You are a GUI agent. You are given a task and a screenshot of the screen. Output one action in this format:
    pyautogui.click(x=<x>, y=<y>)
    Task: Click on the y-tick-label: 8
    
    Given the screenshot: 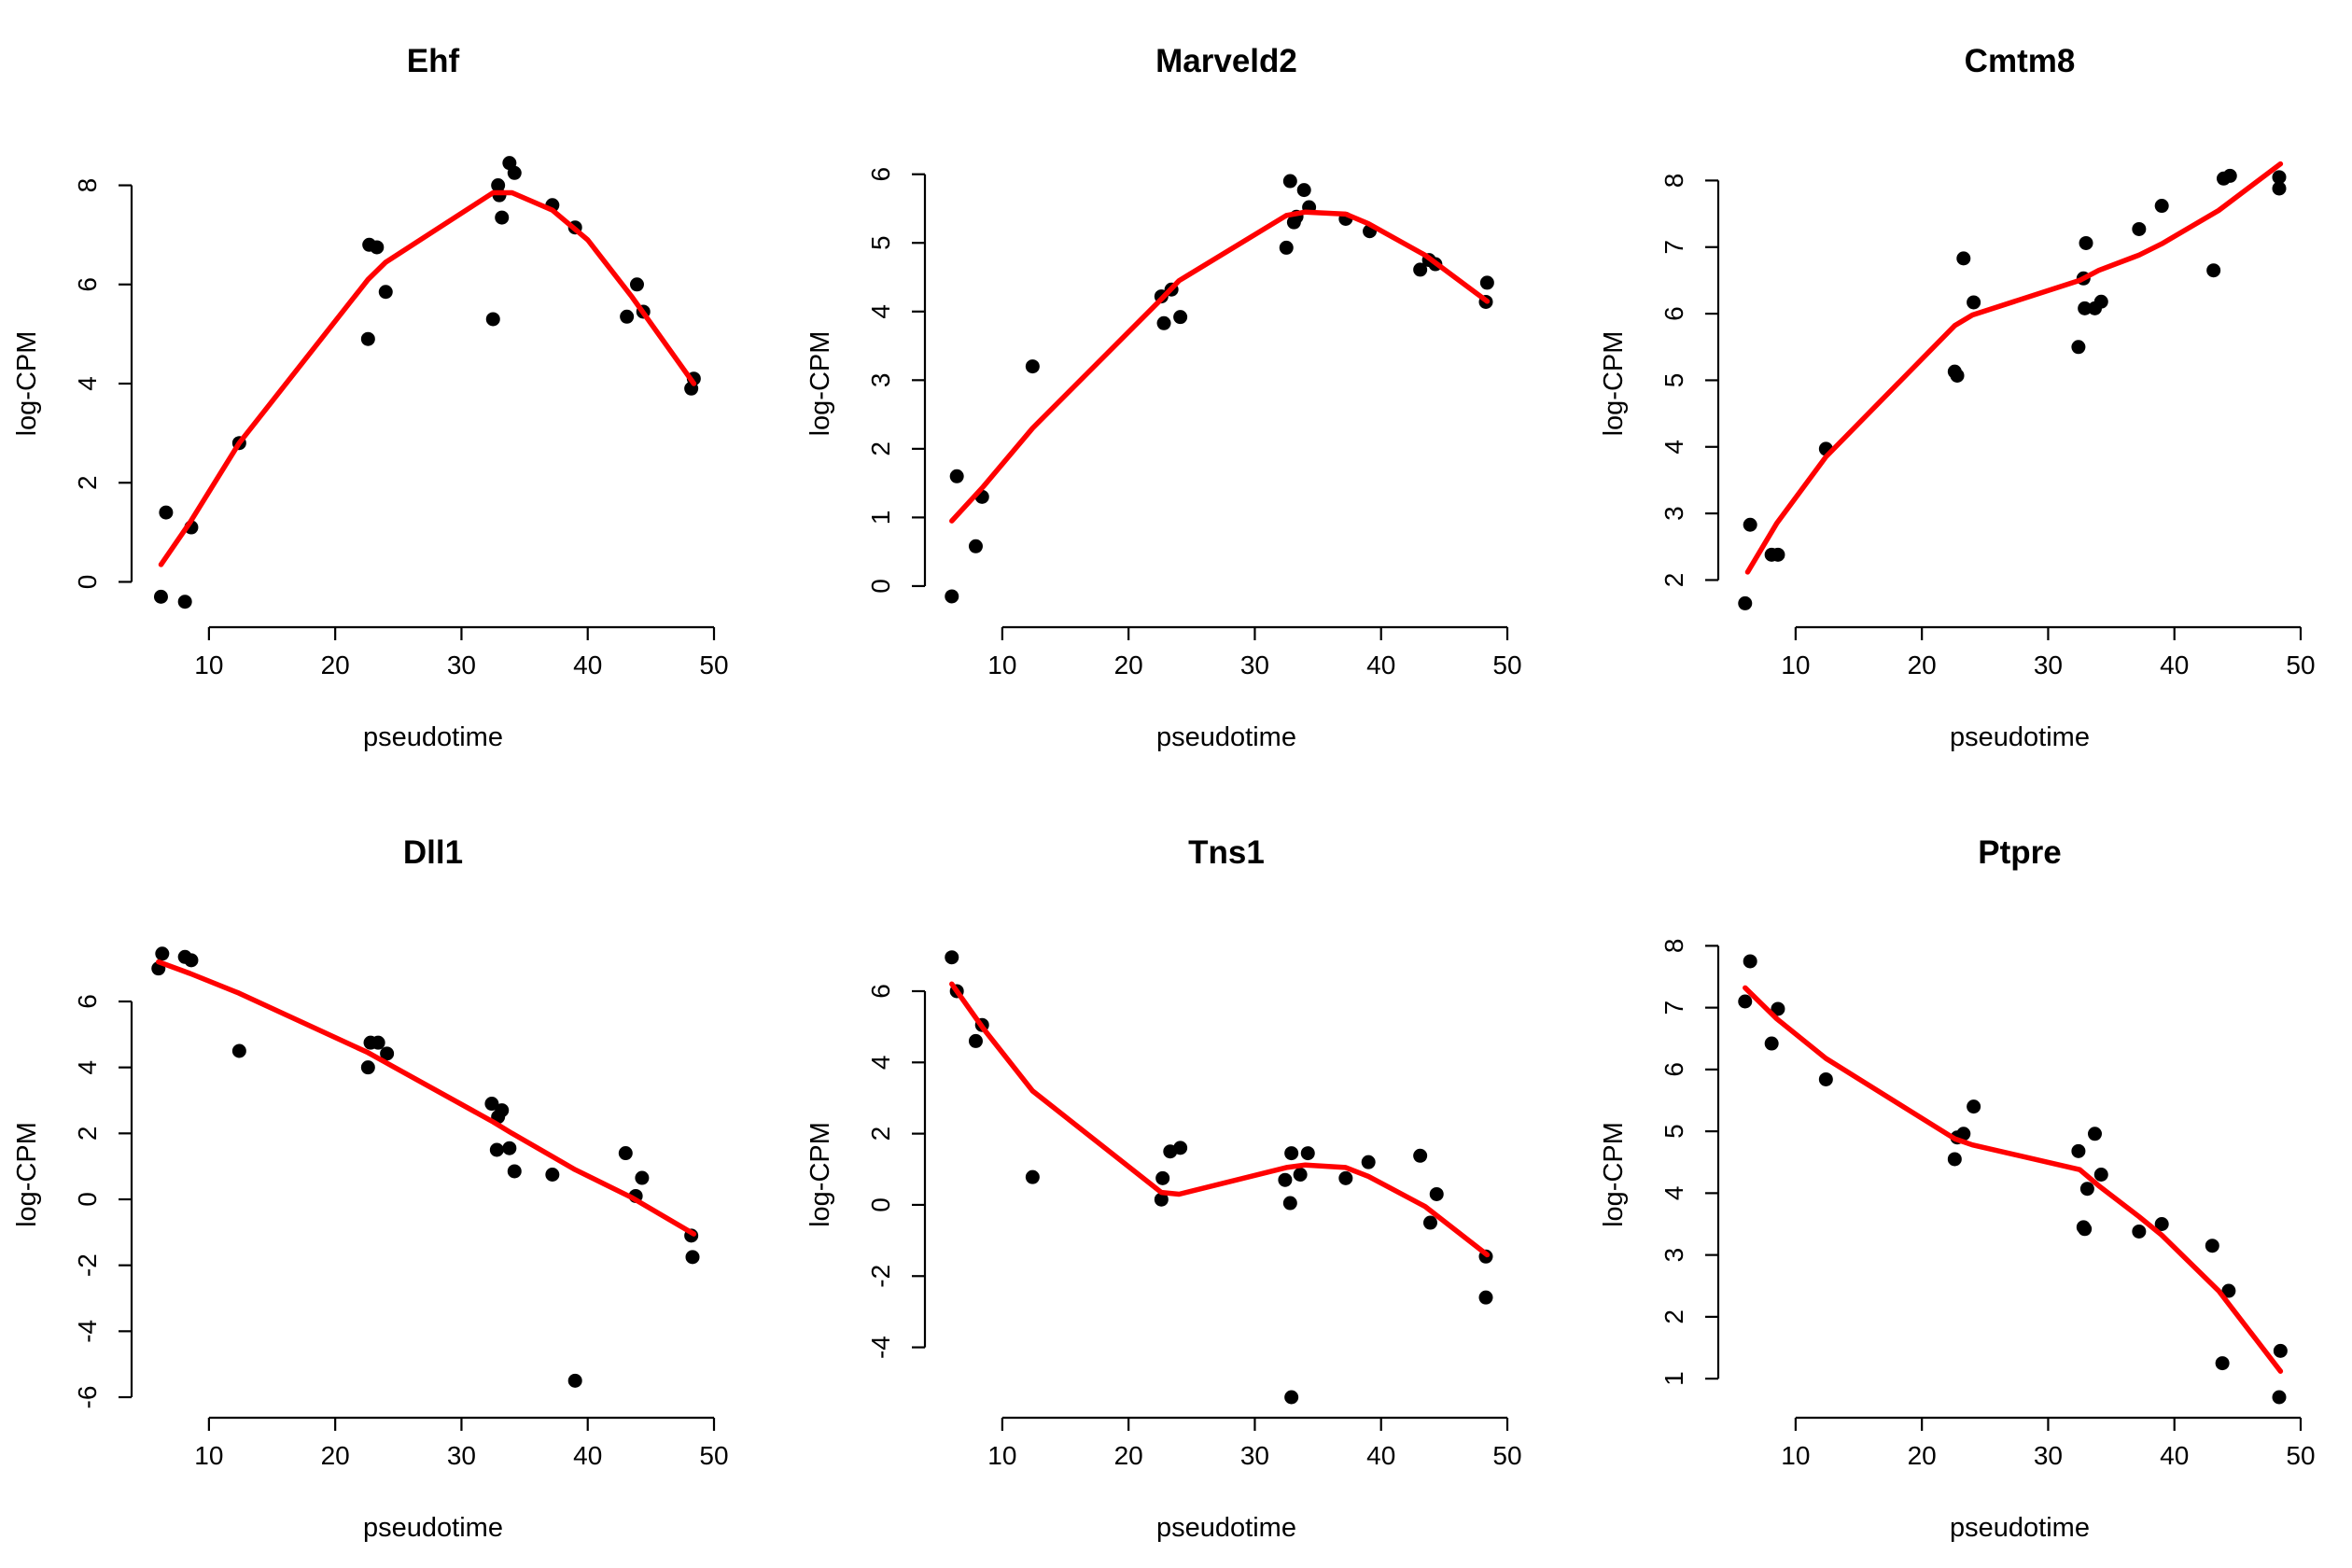 What is the action you would take?
    pyautogui.click(x=1673, y=946)
    